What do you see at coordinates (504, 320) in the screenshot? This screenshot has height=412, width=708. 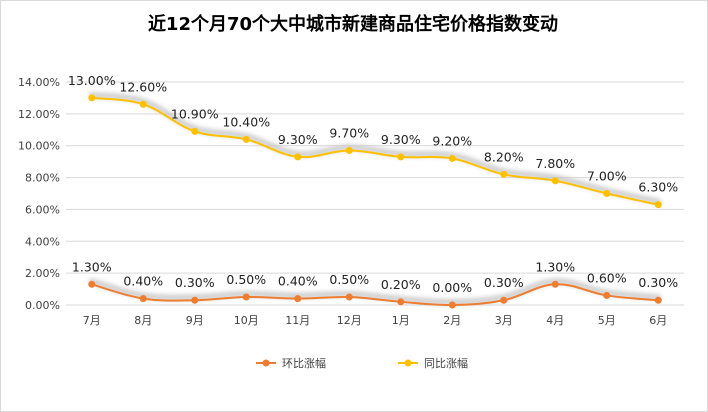 I see `x-tick-label: 3月` at bounding box center [504, 320].